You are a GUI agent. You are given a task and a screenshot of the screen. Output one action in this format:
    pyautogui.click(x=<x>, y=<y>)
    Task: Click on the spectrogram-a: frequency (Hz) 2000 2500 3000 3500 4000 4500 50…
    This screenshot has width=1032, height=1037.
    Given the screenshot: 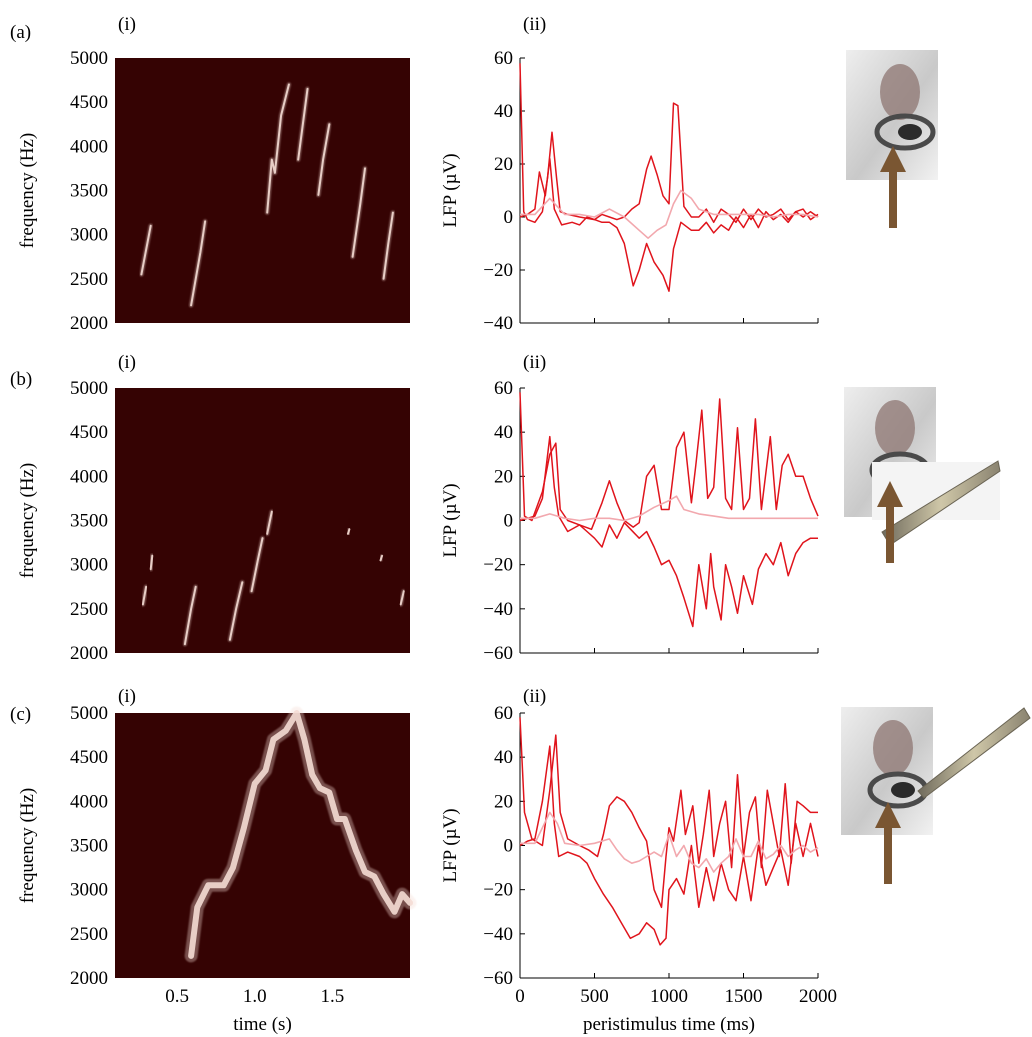 What is the action you would take?
    pyautogui.click(x=213, y=191)
    